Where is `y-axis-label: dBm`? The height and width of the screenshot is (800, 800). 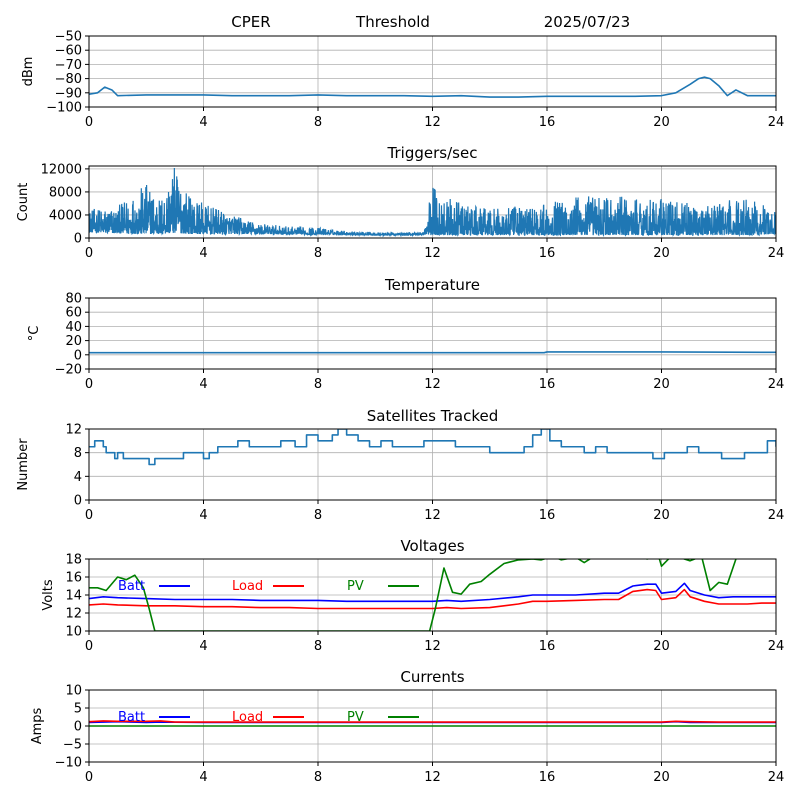
y-axis-label: dBm is located at coordinates (28, 72).